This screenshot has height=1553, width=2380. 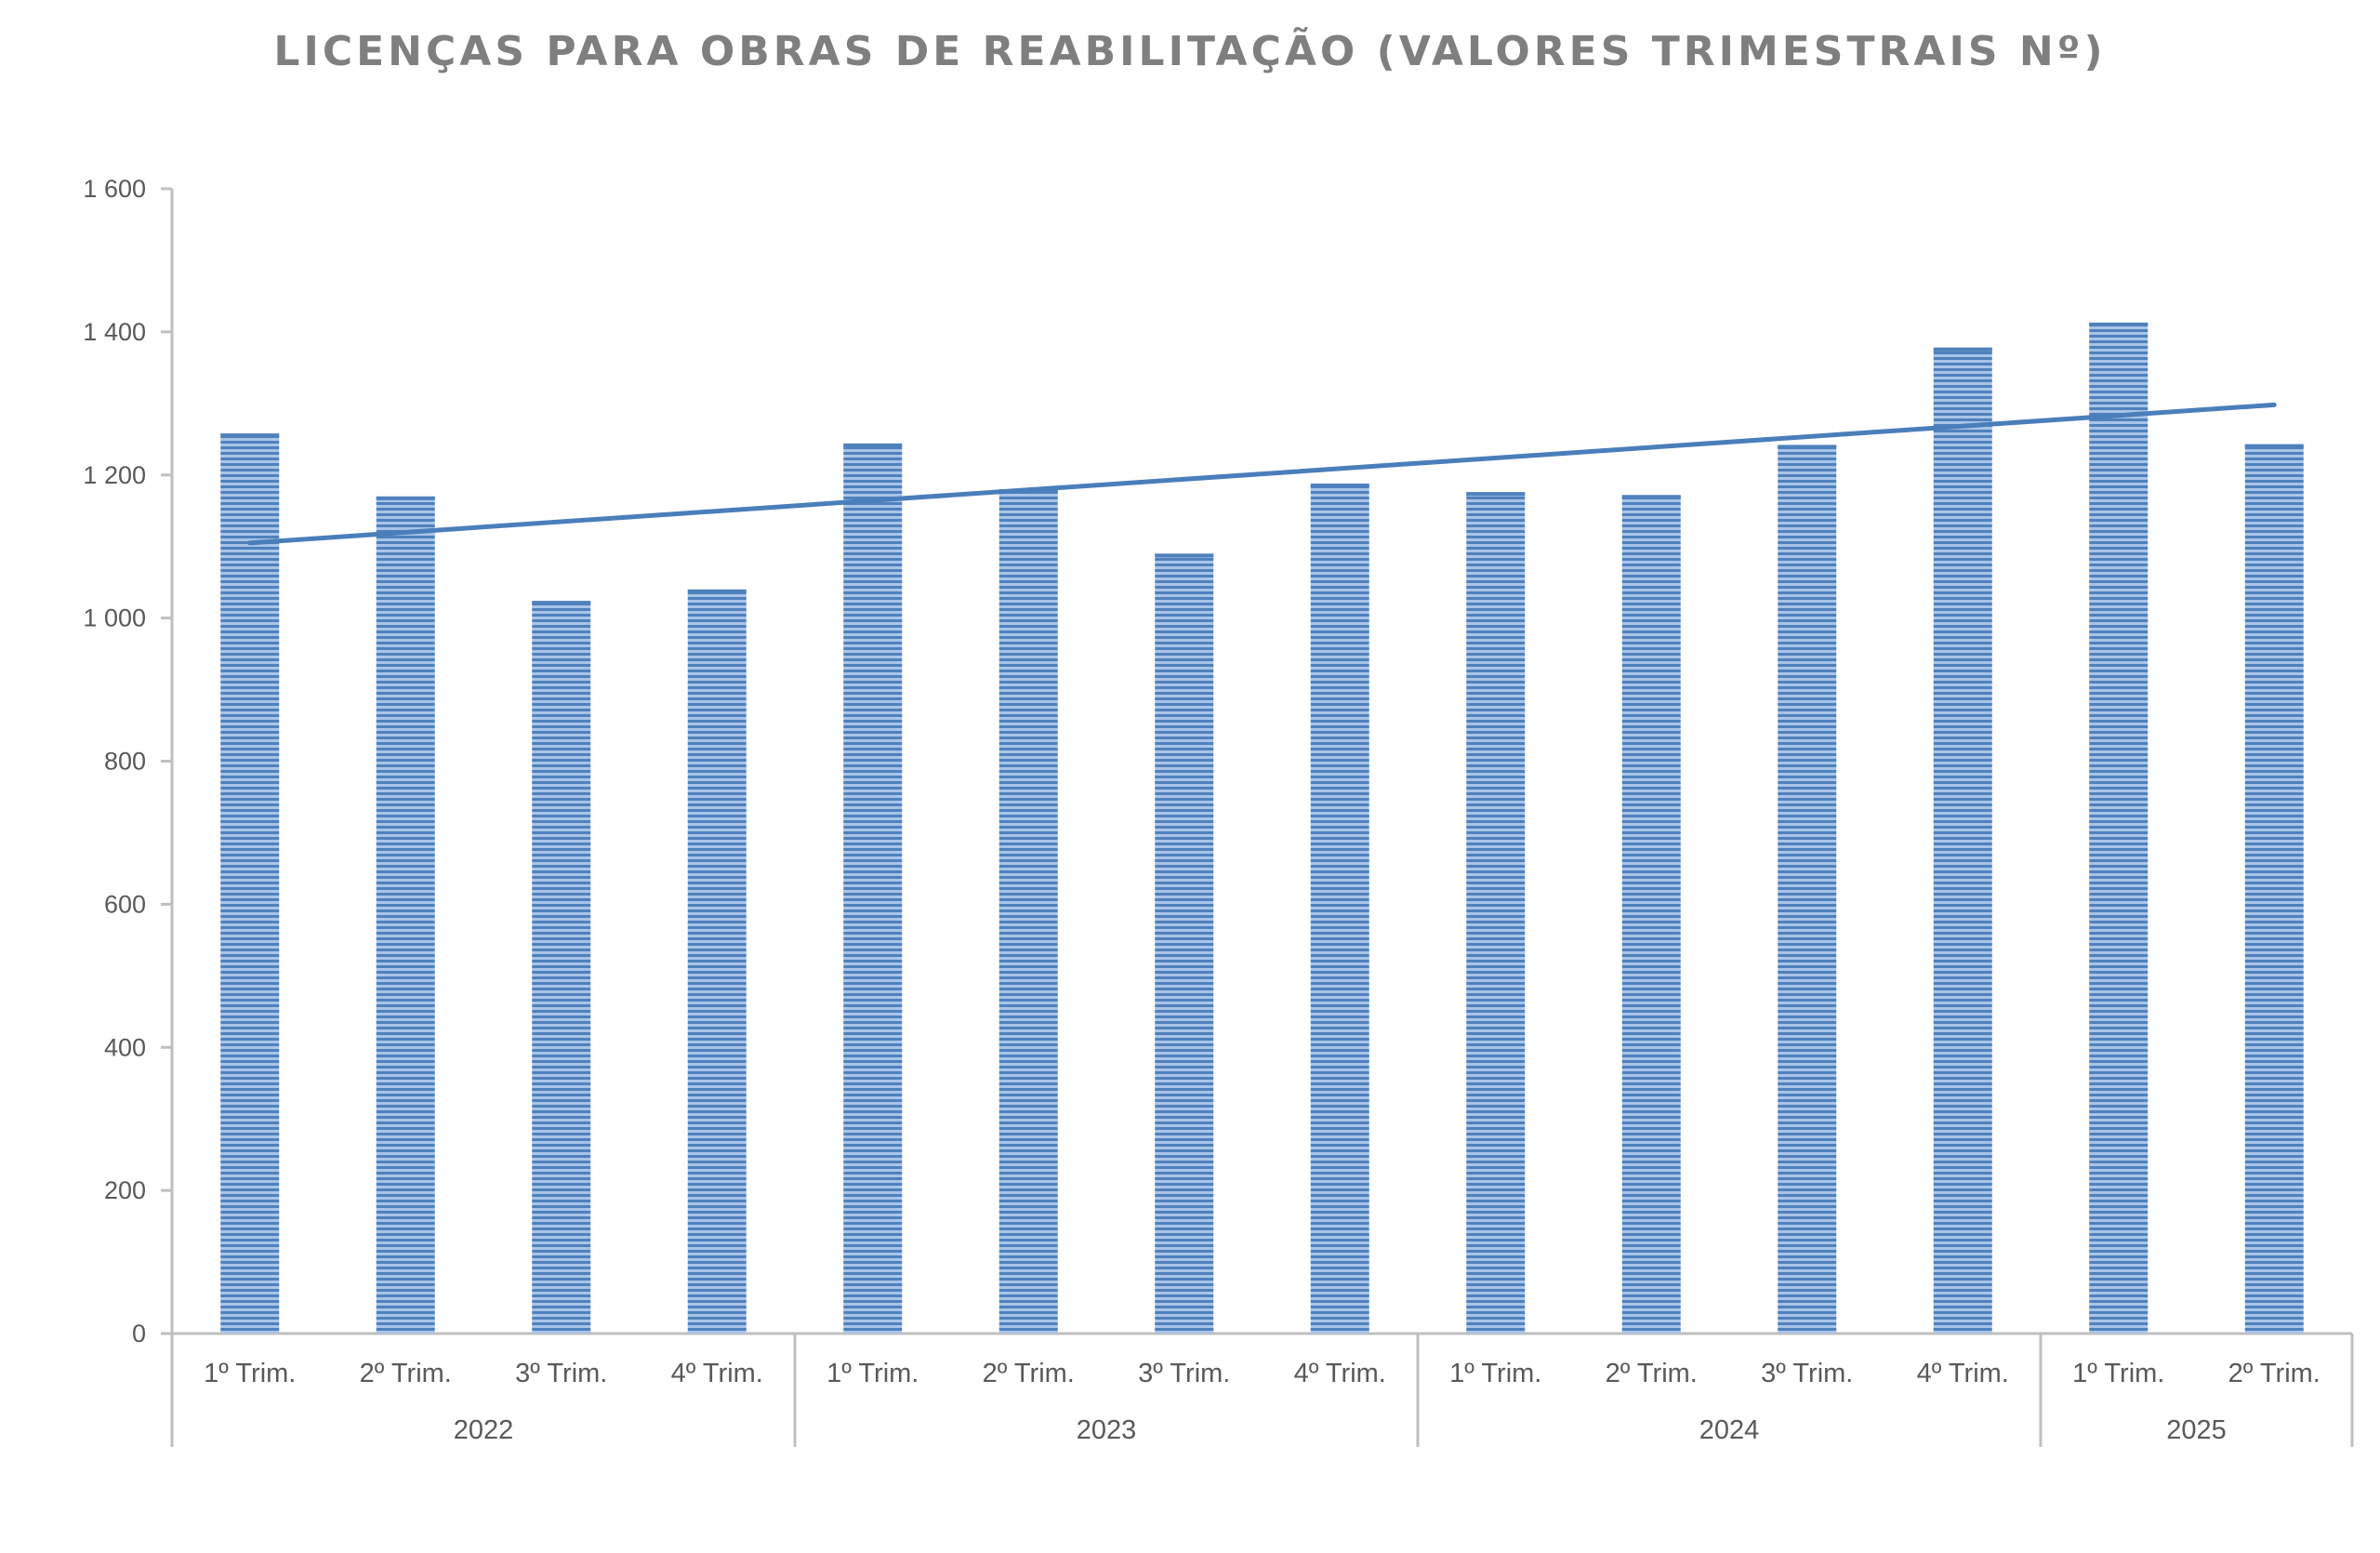 What do you see at coordinates (484, 1430) in the screenshot?
I see `x-group-label: 2022` at bounding box center [484, 1430].